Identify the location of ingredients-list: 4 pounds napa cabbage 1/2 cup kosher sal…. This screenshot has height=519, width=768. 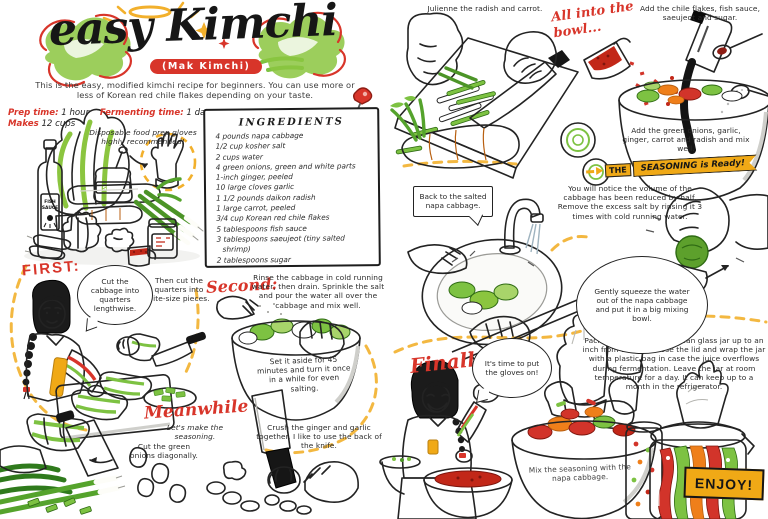
(291, 198).